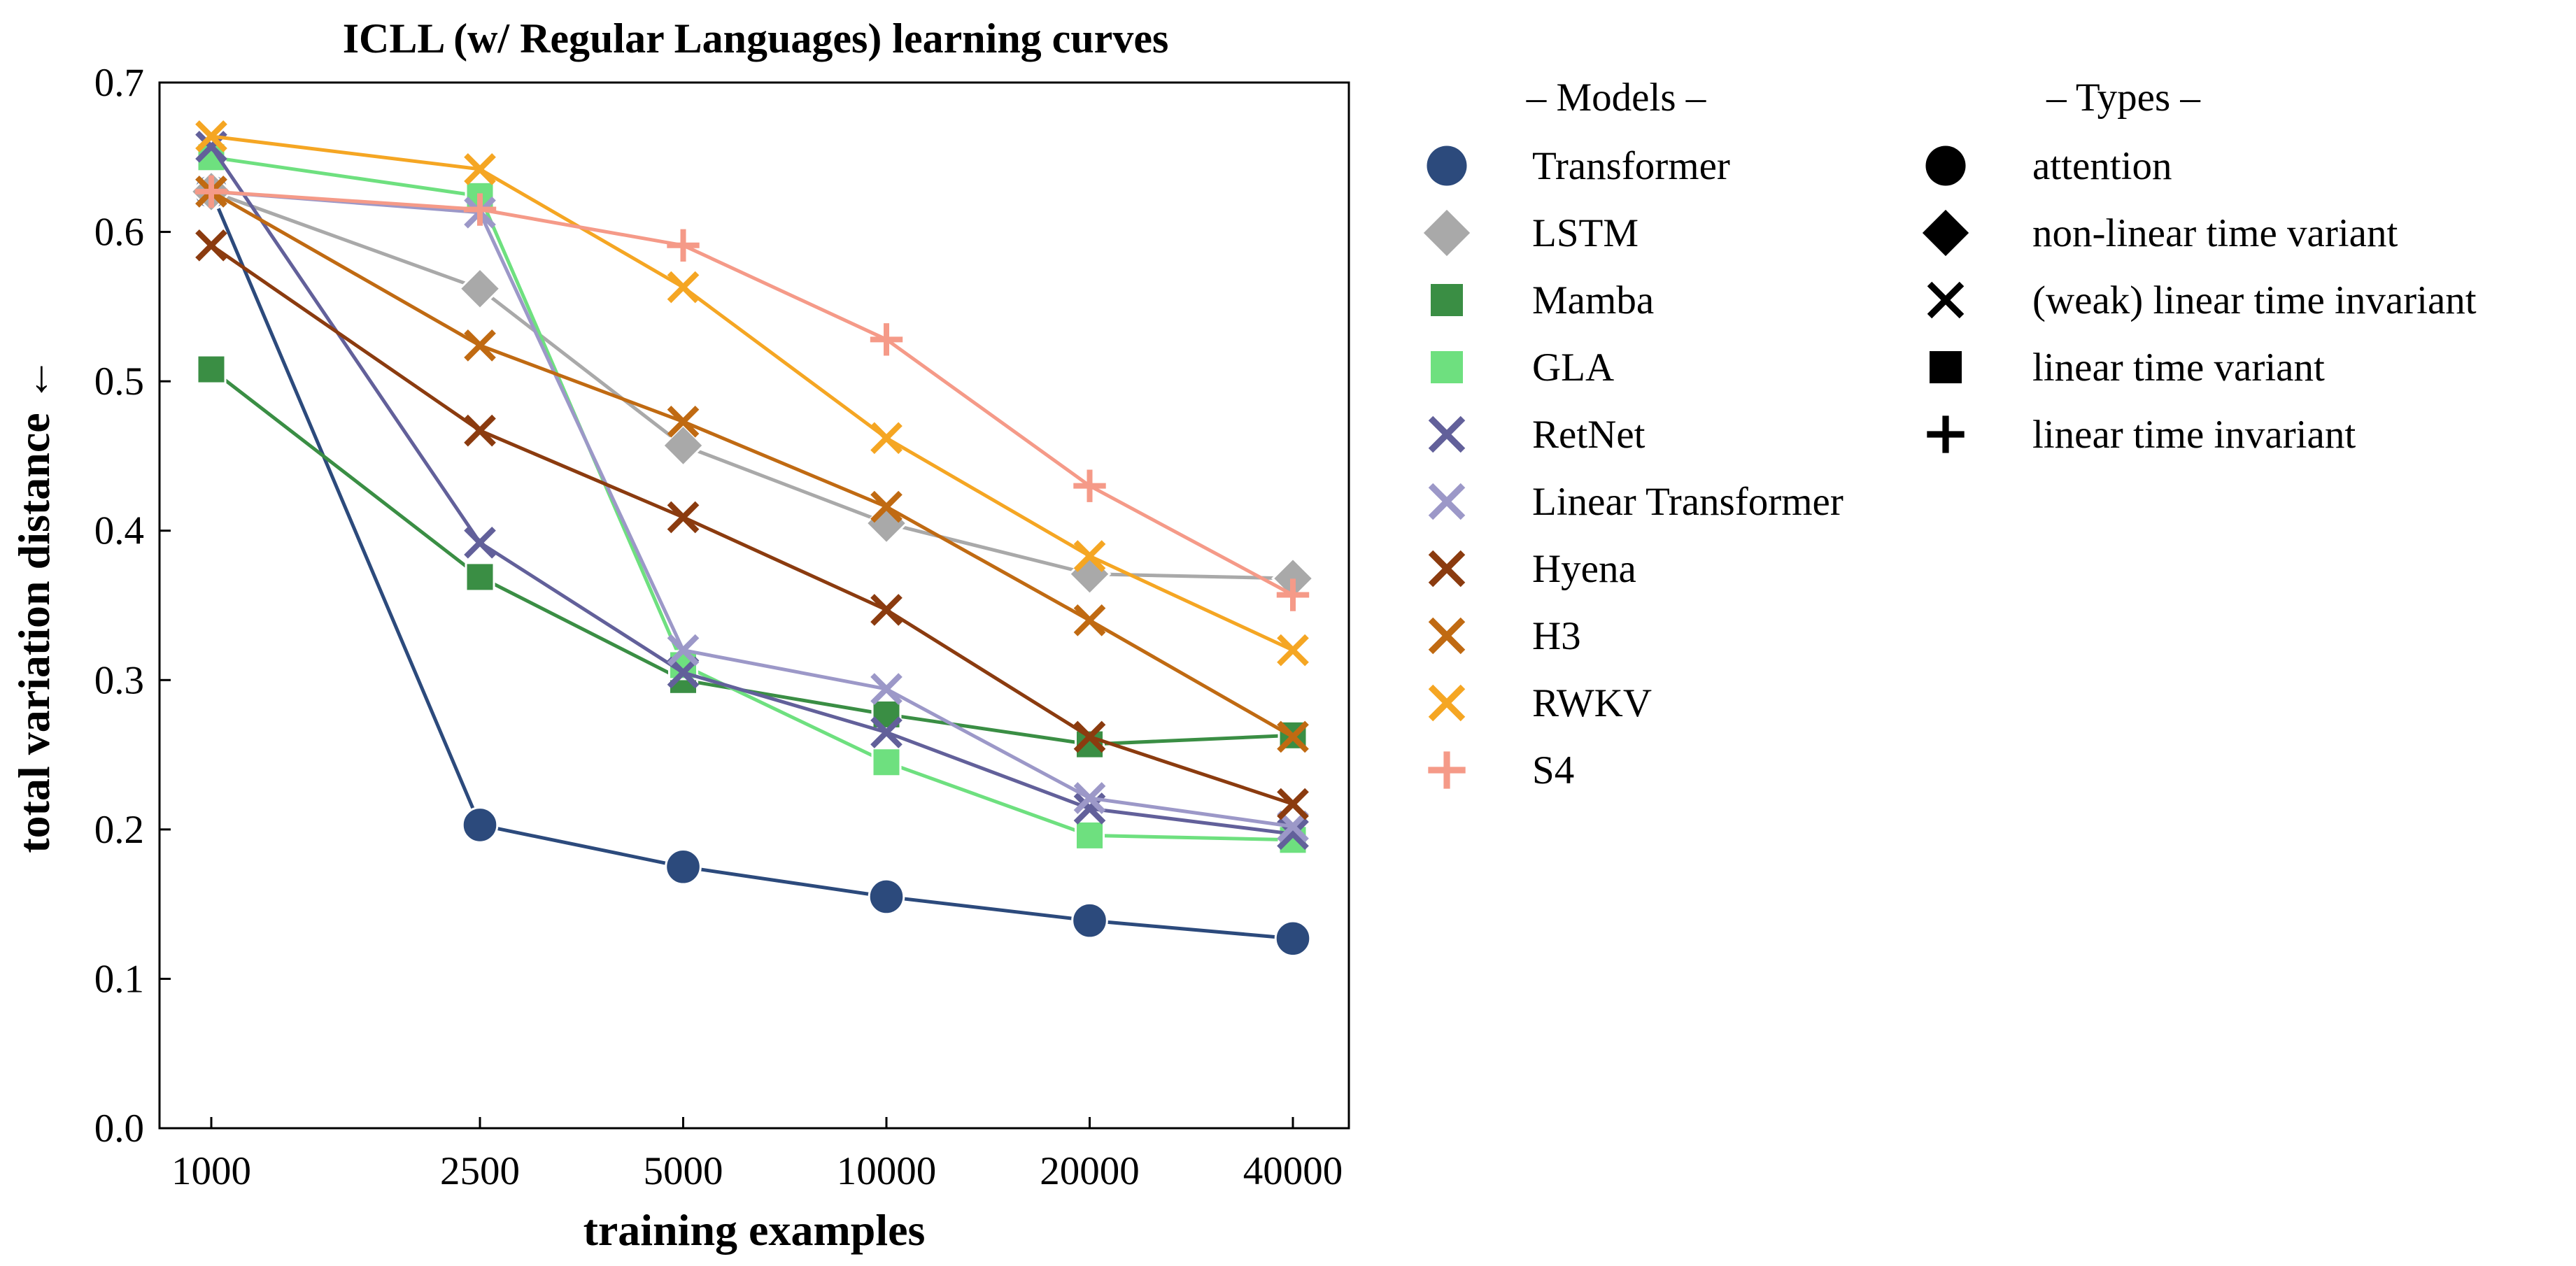 Image resolution: width=2576 pixels, height=1266 pixels. What do you see at coordinates (1090, 1171) in the screenshot?
I see `x-tick-label: 20000` at bounding box center [1090, 1171].